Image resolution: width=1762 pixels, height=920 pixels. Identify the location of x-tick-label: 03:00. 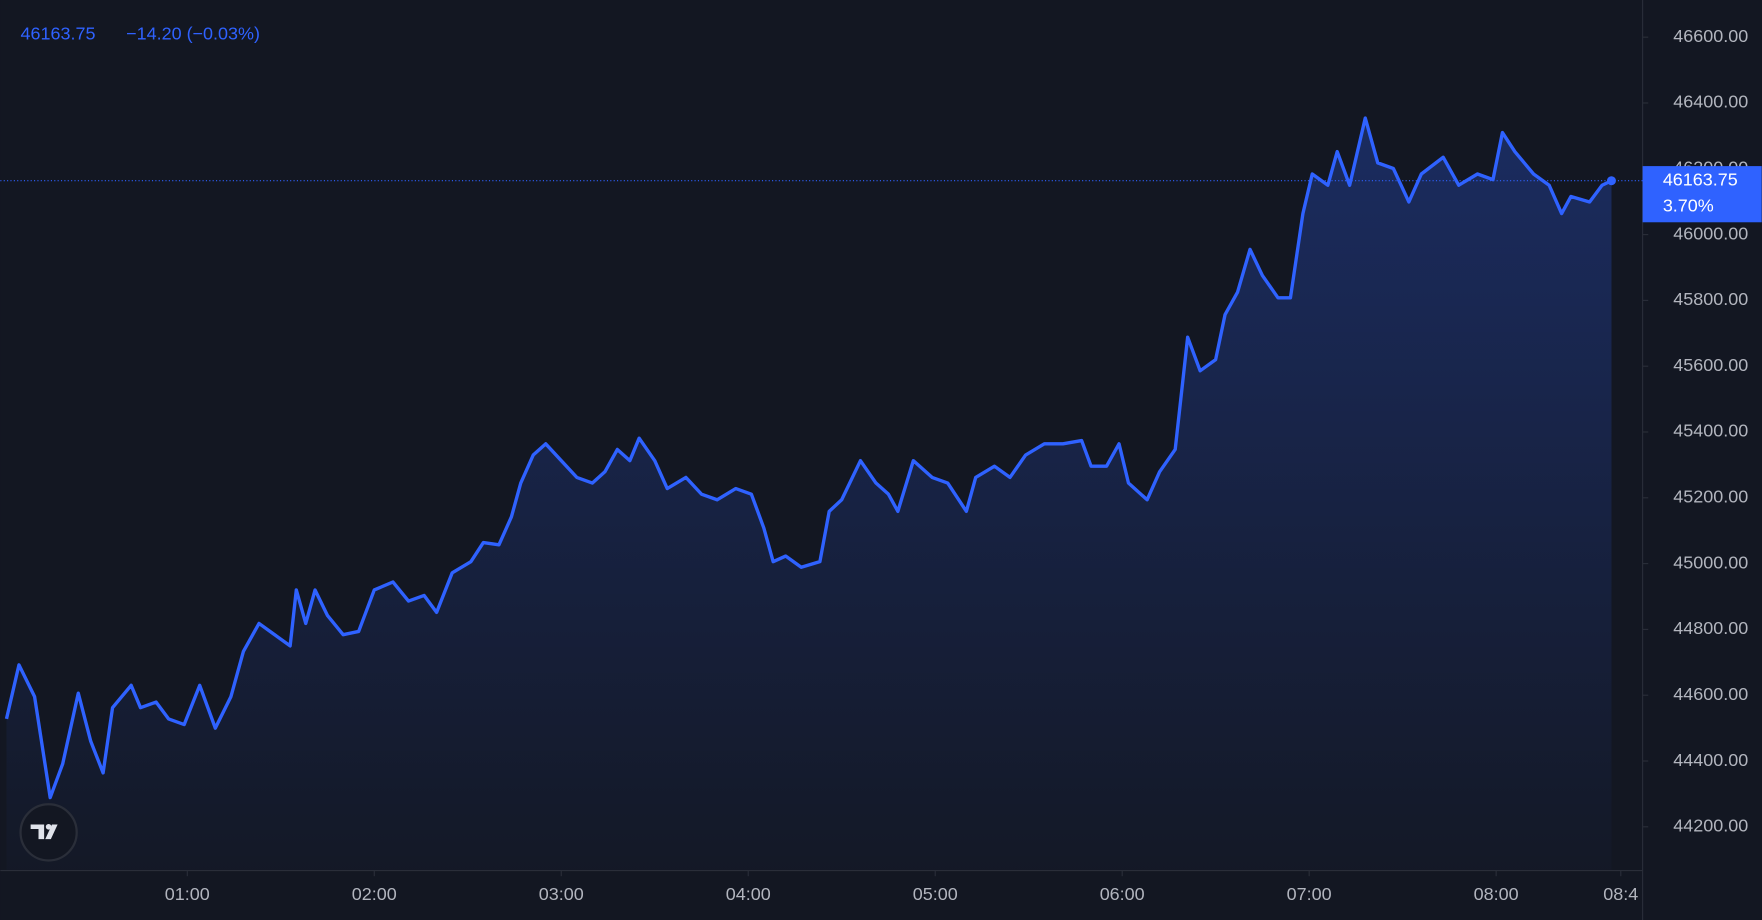
(561, 894).